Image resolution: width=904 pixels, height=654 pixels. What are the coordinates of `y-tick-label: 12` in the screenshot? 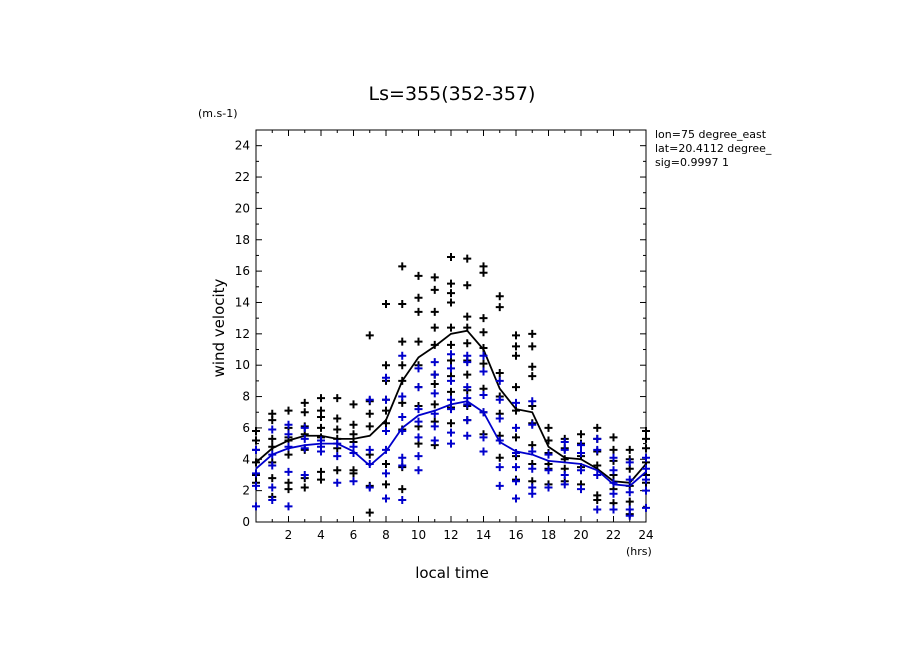 It's located at (242, 334).